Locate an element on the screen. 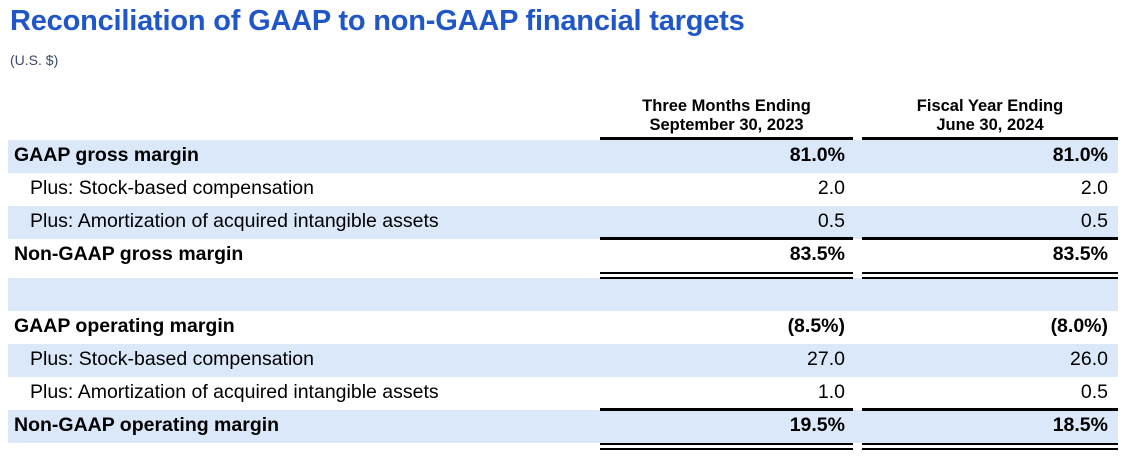 The width and height of the screenshot is (1126, 468). table-row is located at coordinates (563, 294).